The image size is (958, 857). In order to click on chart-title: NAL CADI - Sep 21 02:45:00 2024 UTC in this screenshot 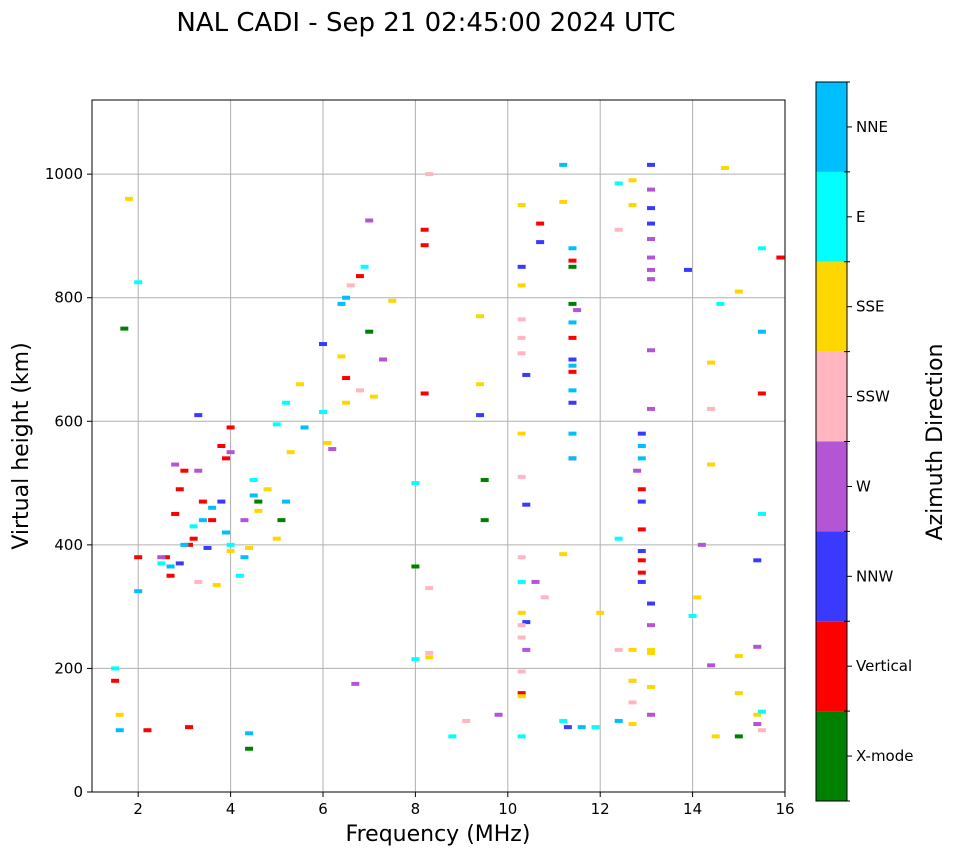, I will do `click(425, 23)`.